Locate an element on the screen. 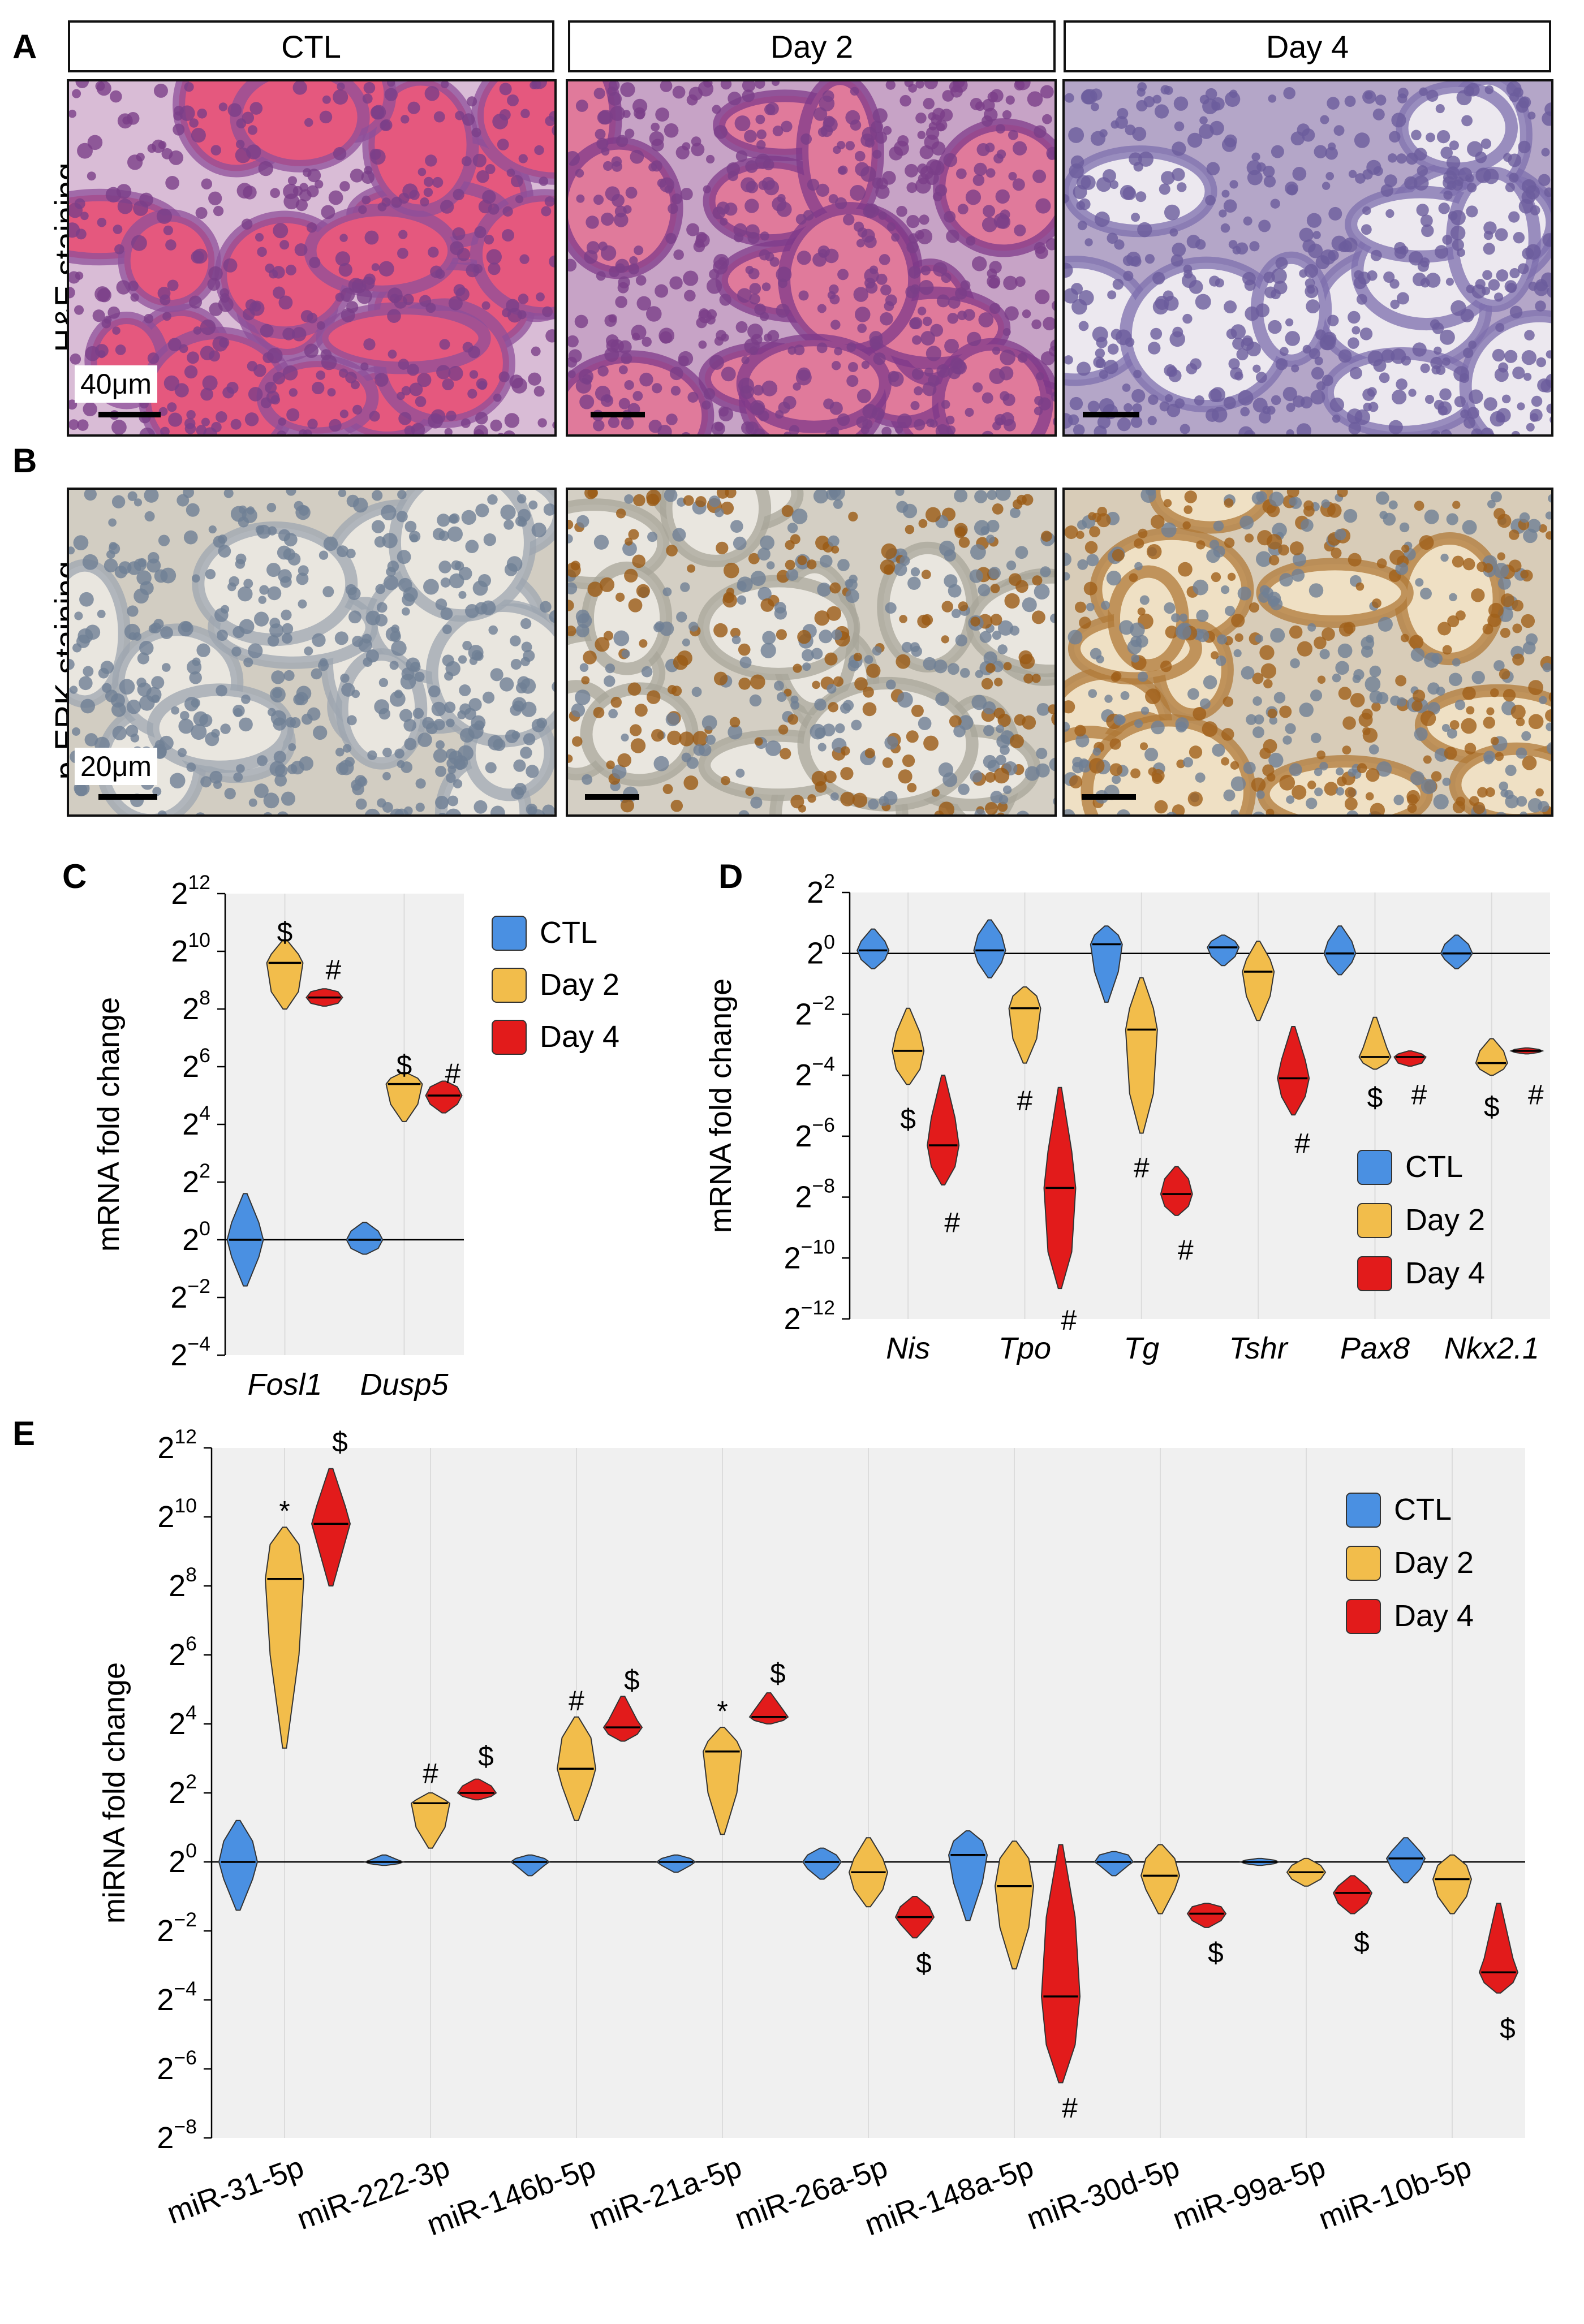  y-tick-label-6: 26 is located at coordinates (196, 1064).